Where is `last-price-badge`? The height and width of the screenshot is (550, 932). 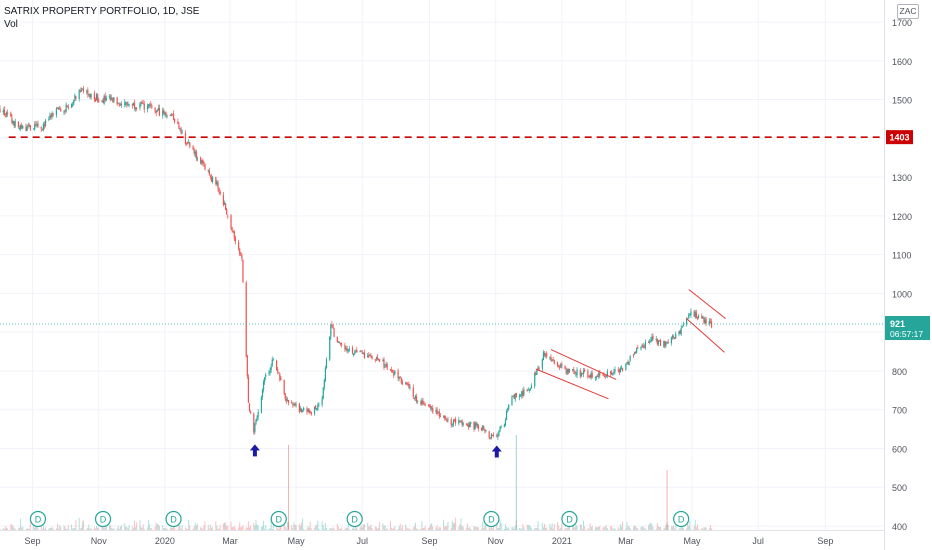 last-price-badge is located at coordinates (907, 328).